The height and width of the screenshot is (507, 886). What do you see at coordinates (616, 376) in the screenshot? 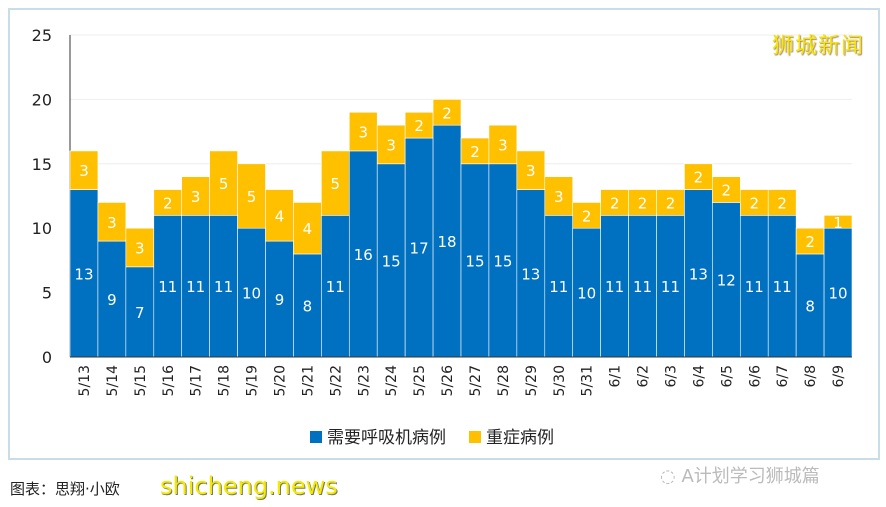
I see `x-tick-label: 6/1` at bounding box center [616, 376].